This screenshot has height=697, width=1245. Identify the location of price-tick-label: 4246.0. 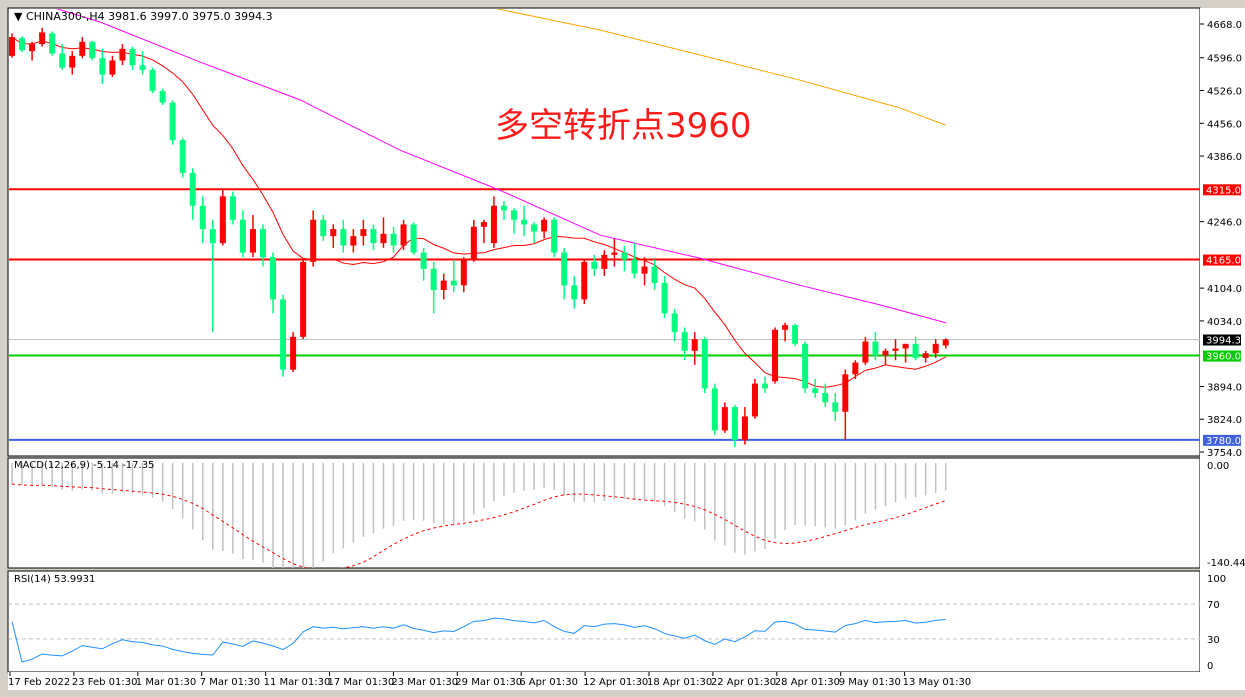
(1224, 223).